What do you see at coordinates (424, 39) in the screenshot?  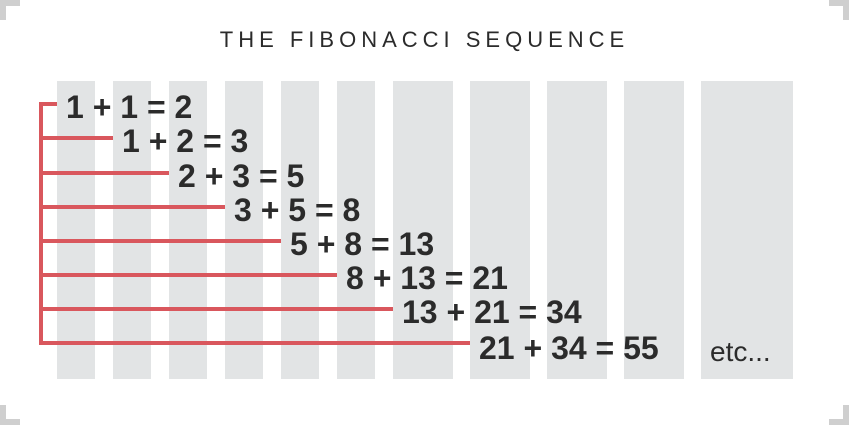 I see `diagram-title: THE FIBONACCI SEQUENCE` at bounding box center [424, 39].